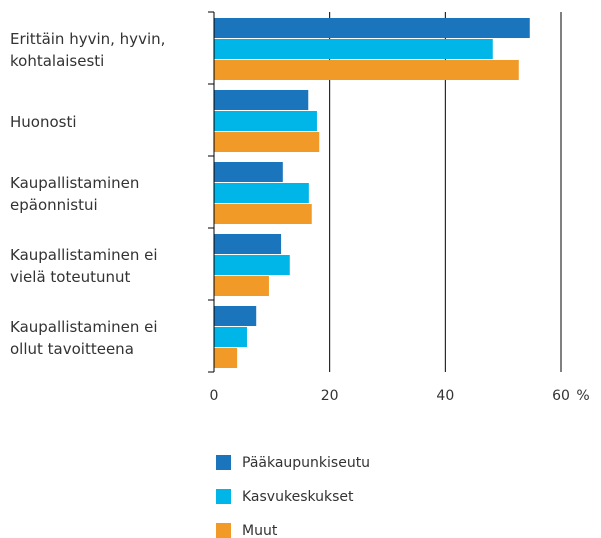 This screenshot has width=601, height=538. I want to click on x-tick-label: 60, so click(561, 396).